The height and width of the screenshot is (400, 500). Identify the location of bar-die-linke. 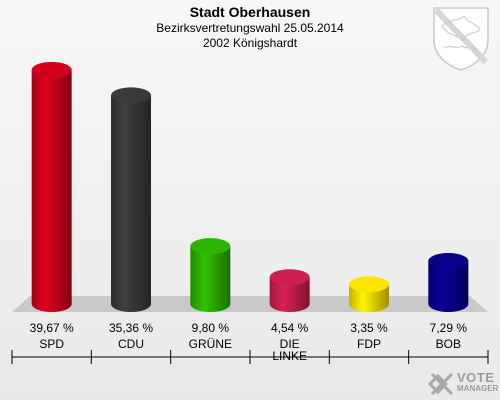
(289, 290).